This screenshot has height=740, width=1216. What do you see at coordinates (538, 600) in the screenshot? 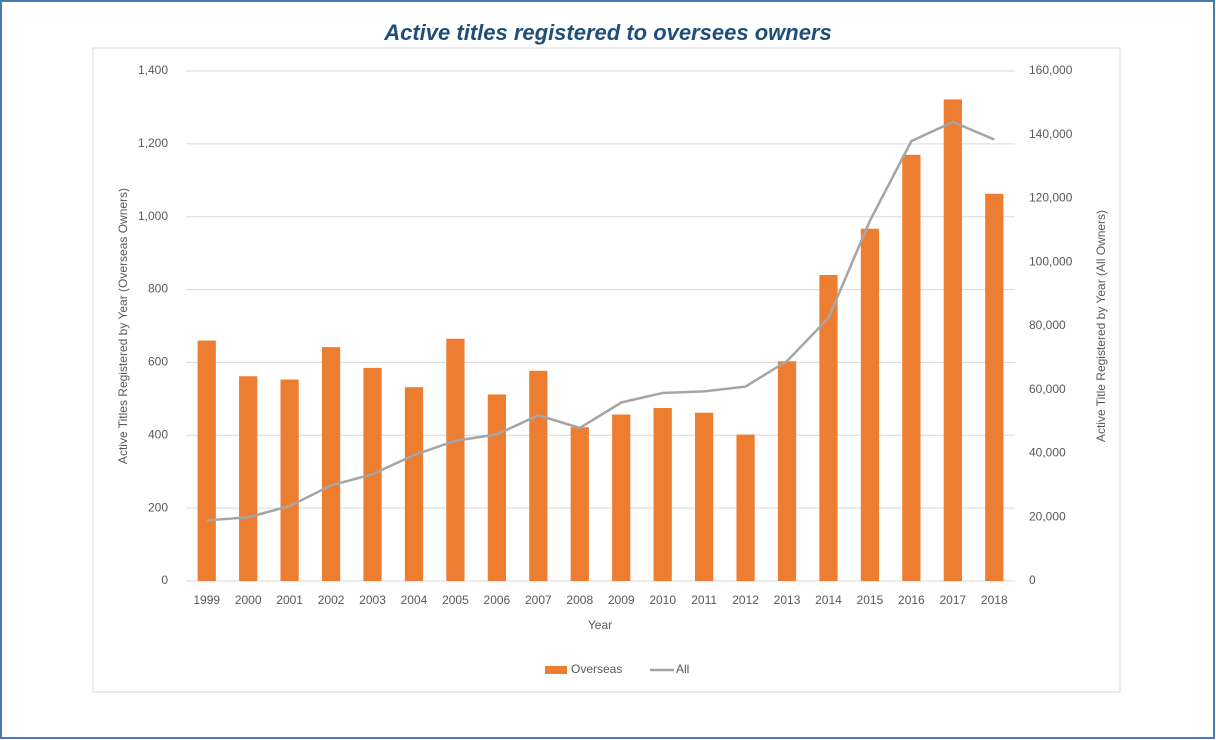
I see `x-tick-label: 2007` at bounding box center [538, 600].